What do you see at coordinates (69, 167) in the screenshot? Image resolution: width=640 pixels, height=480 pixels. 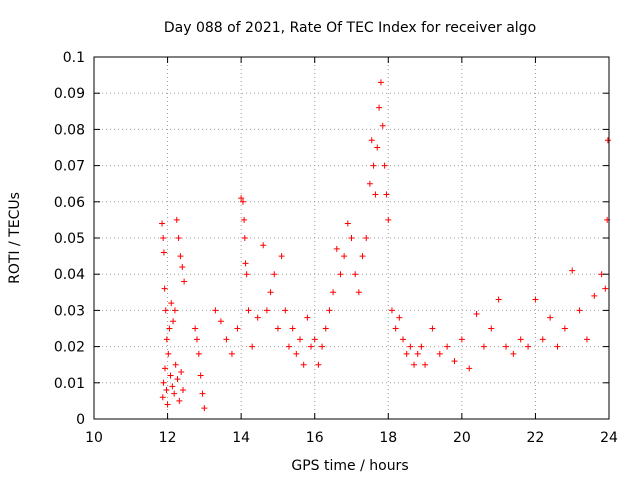 I see `y-tick-label: 0.07` at bounding box center [69, 167].